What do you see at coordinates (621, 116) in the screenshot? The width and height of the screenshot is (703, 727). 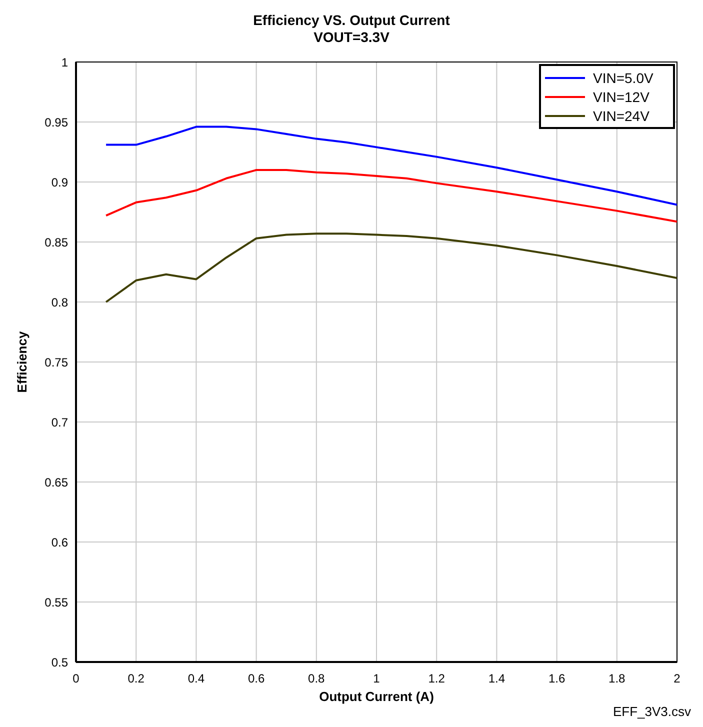 I see `legend-label: VIN=24V` at bounding box center [621, 116].